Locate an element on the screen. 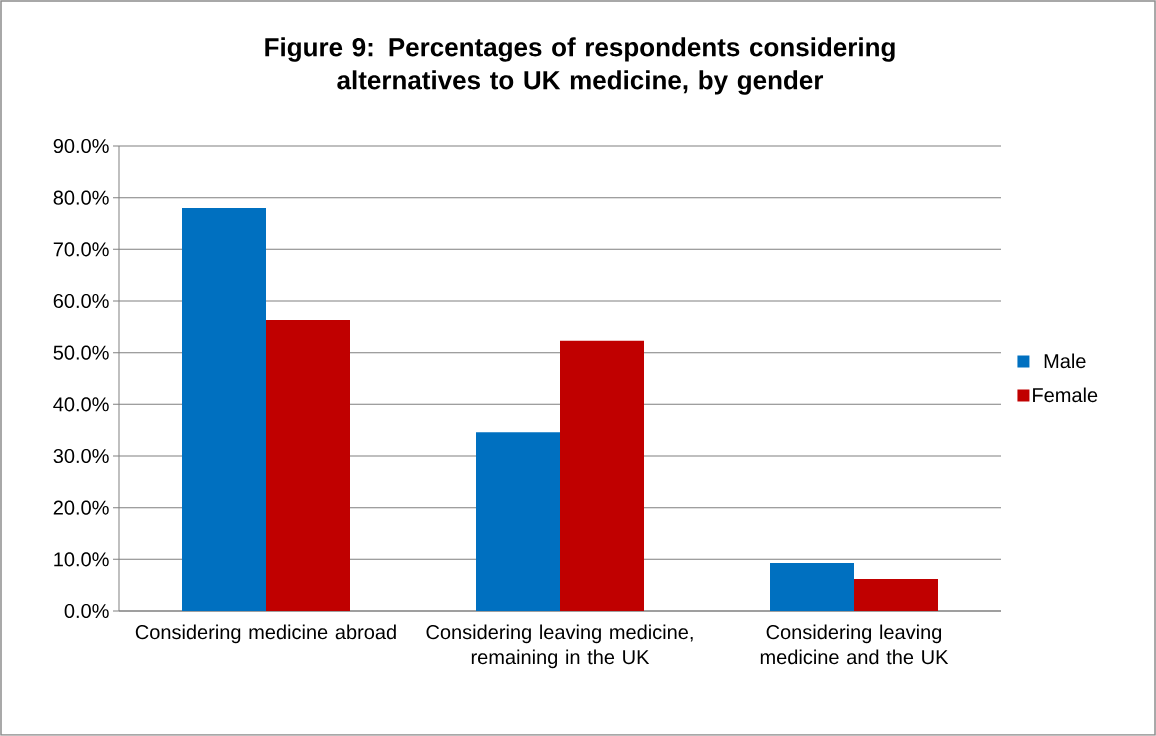 The width and height of the screenshot is (1156, 736). legend-label: Female is located at coordinates (1065, 395).